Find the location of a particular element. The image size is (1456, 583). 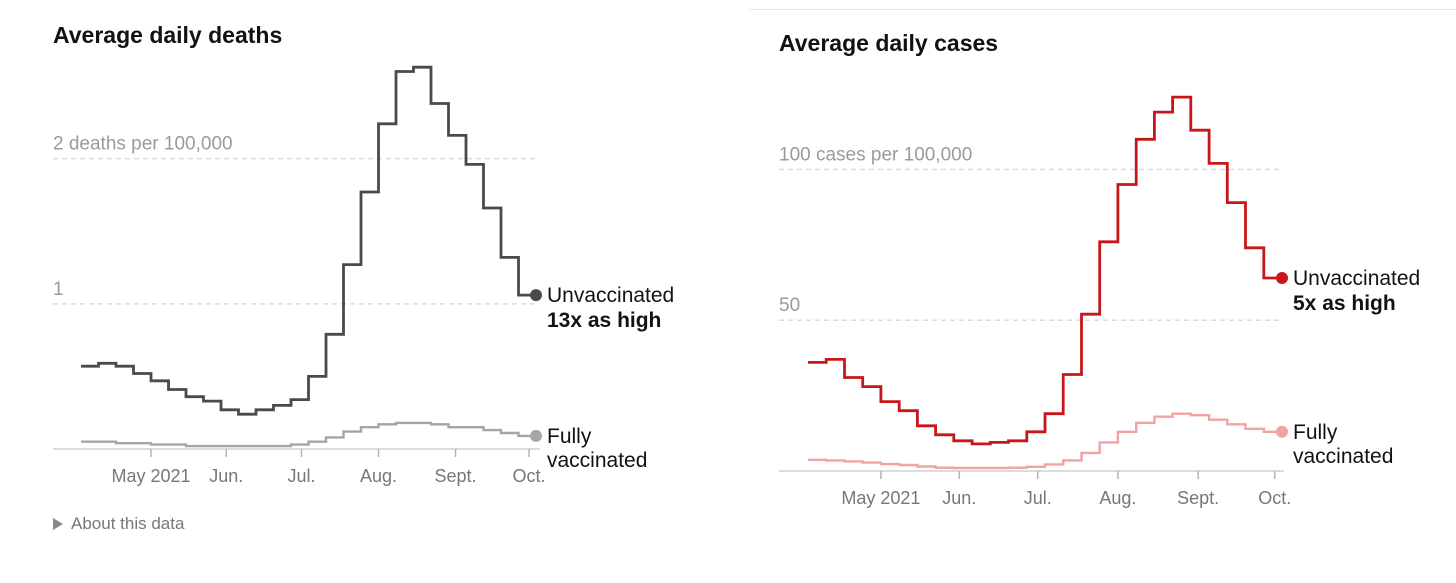

deaths-x-tick-label: Jul. is located at coordinates (301, 476).